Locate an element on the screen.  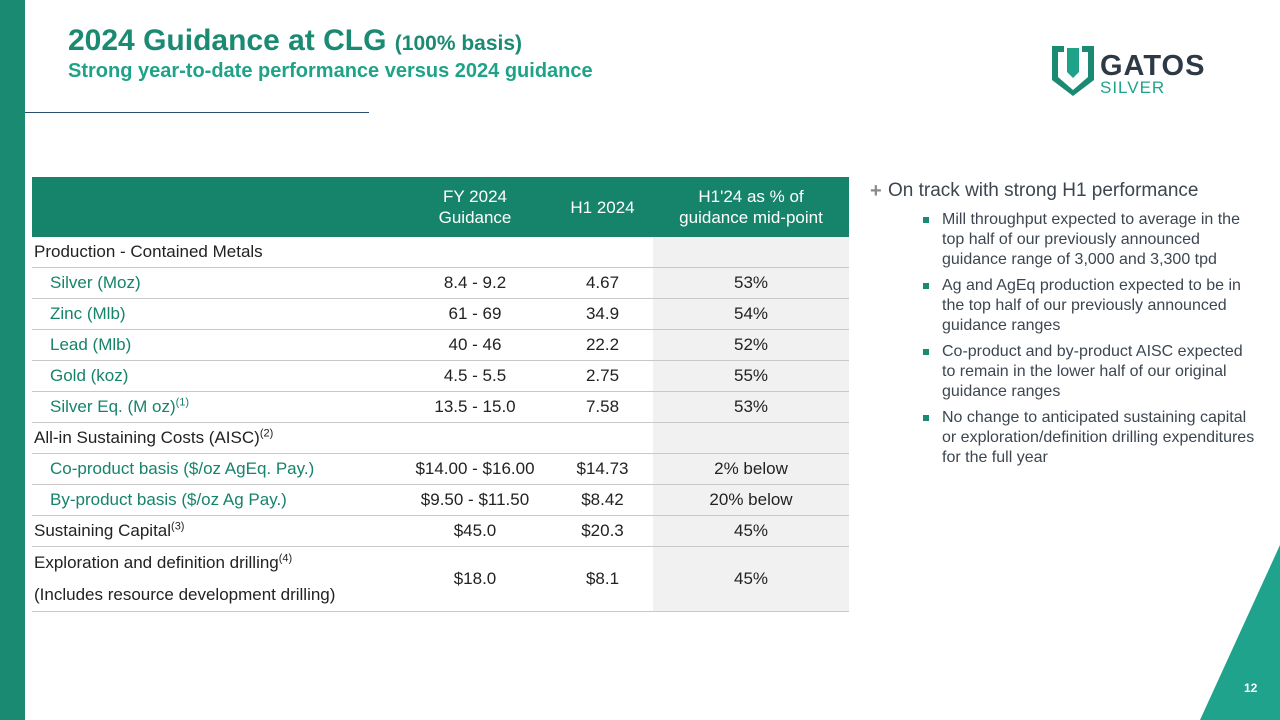
gatos-silver-logo: GATOS SILVER is located at coordinates (1137, 72).